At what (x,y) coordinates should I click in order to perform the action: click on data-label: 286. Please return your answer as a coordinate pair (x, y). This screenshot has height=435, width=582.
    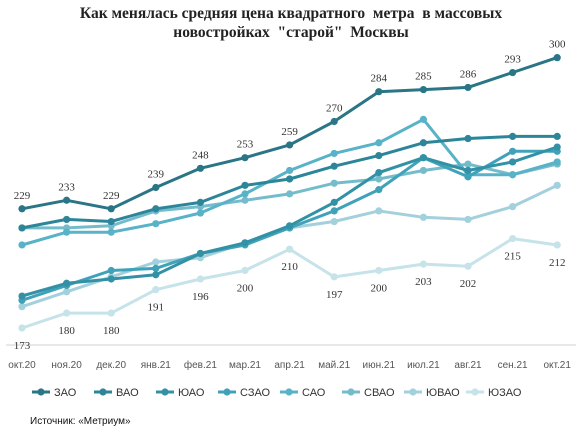
    Looking at the image, I should click on (468, 74).